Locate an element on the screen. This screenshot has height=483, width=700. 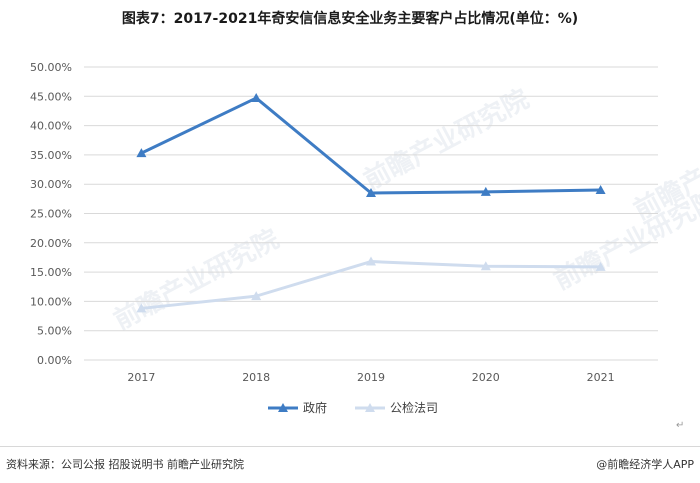
chart-title: 图表7：2017-2021年奇安信信息安全业务主要客户占比情况(单位：%) is located at coordinates (350, 19).